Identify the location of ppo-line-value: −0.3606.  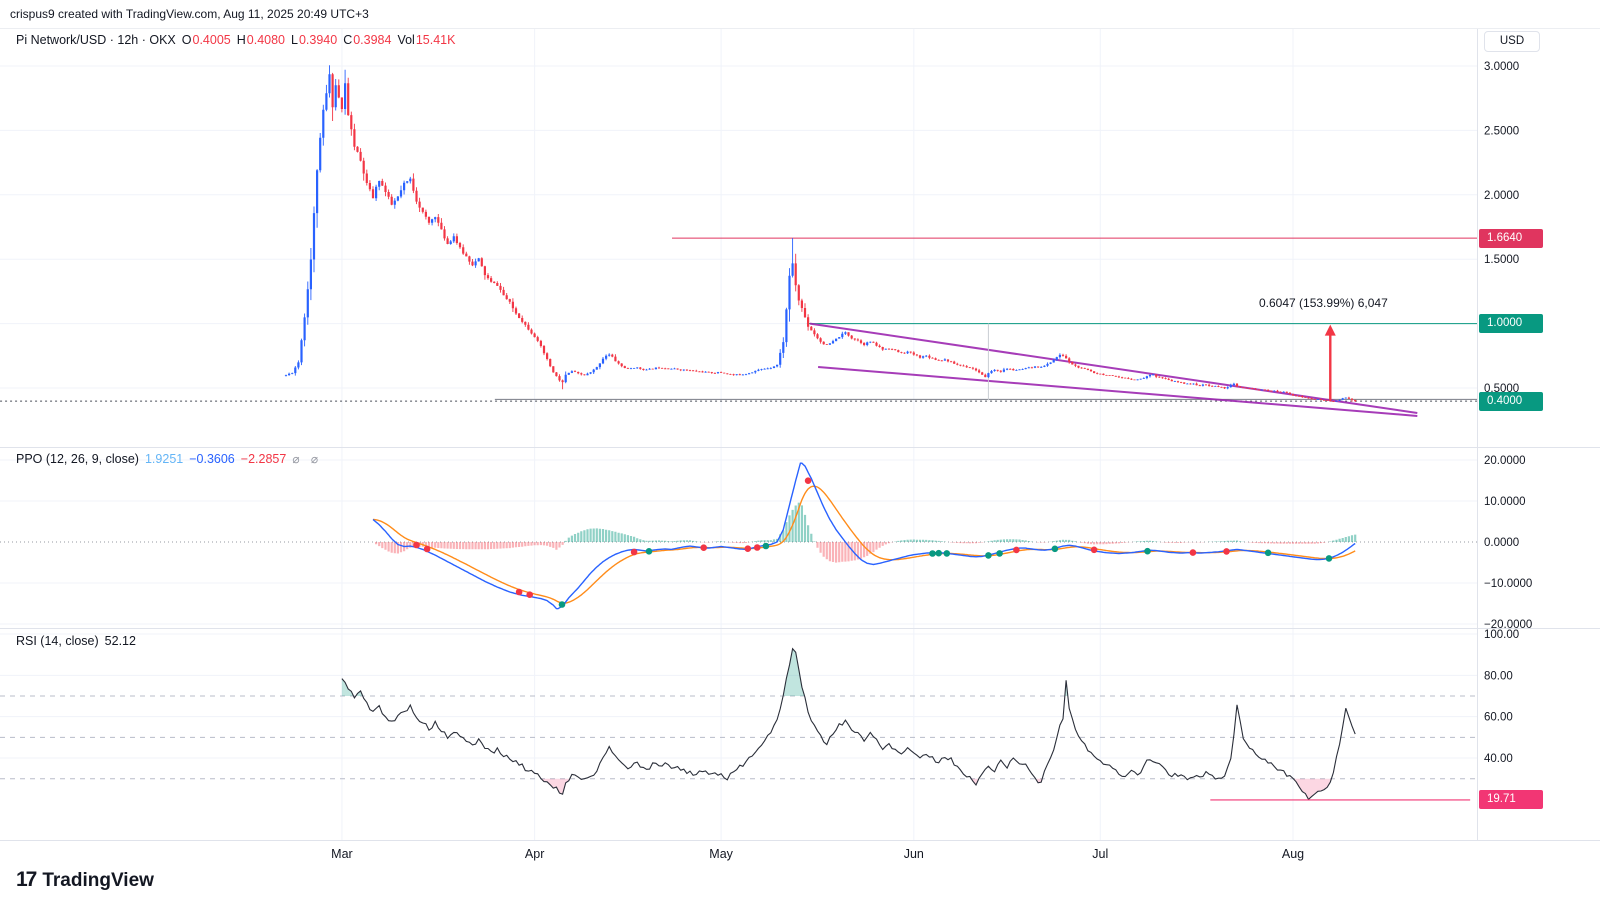
(212, 459).